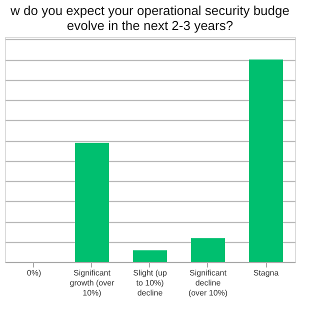  I want to click on x-tick-label: 0%), so click(34, 273).